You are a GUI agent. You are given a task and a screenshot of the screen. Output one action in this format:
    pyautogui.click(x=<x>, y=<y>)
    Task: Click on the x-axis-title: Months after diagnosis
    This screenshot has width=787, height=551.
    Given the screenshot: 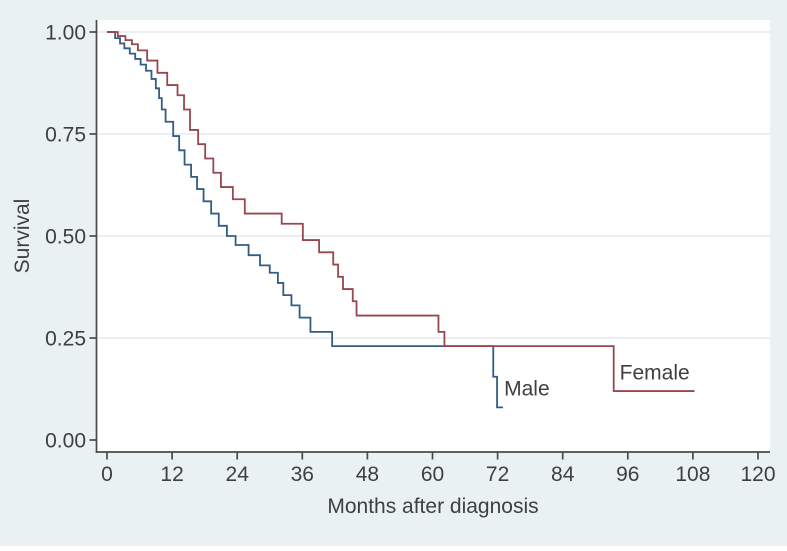 What is the action you would take?
    pyautogui.click(x=432, y=506)
    